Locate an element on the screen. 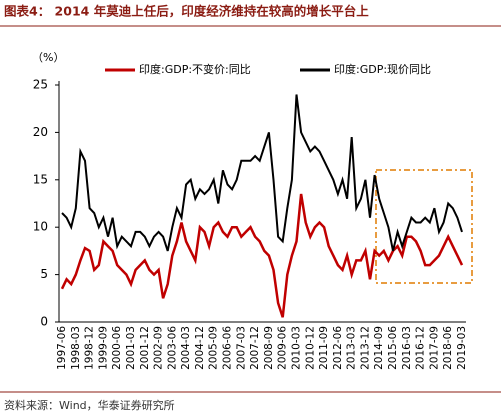 The image size is (501, 420). x-tick-label: 2013-12 is located at coordinates (365, 348).